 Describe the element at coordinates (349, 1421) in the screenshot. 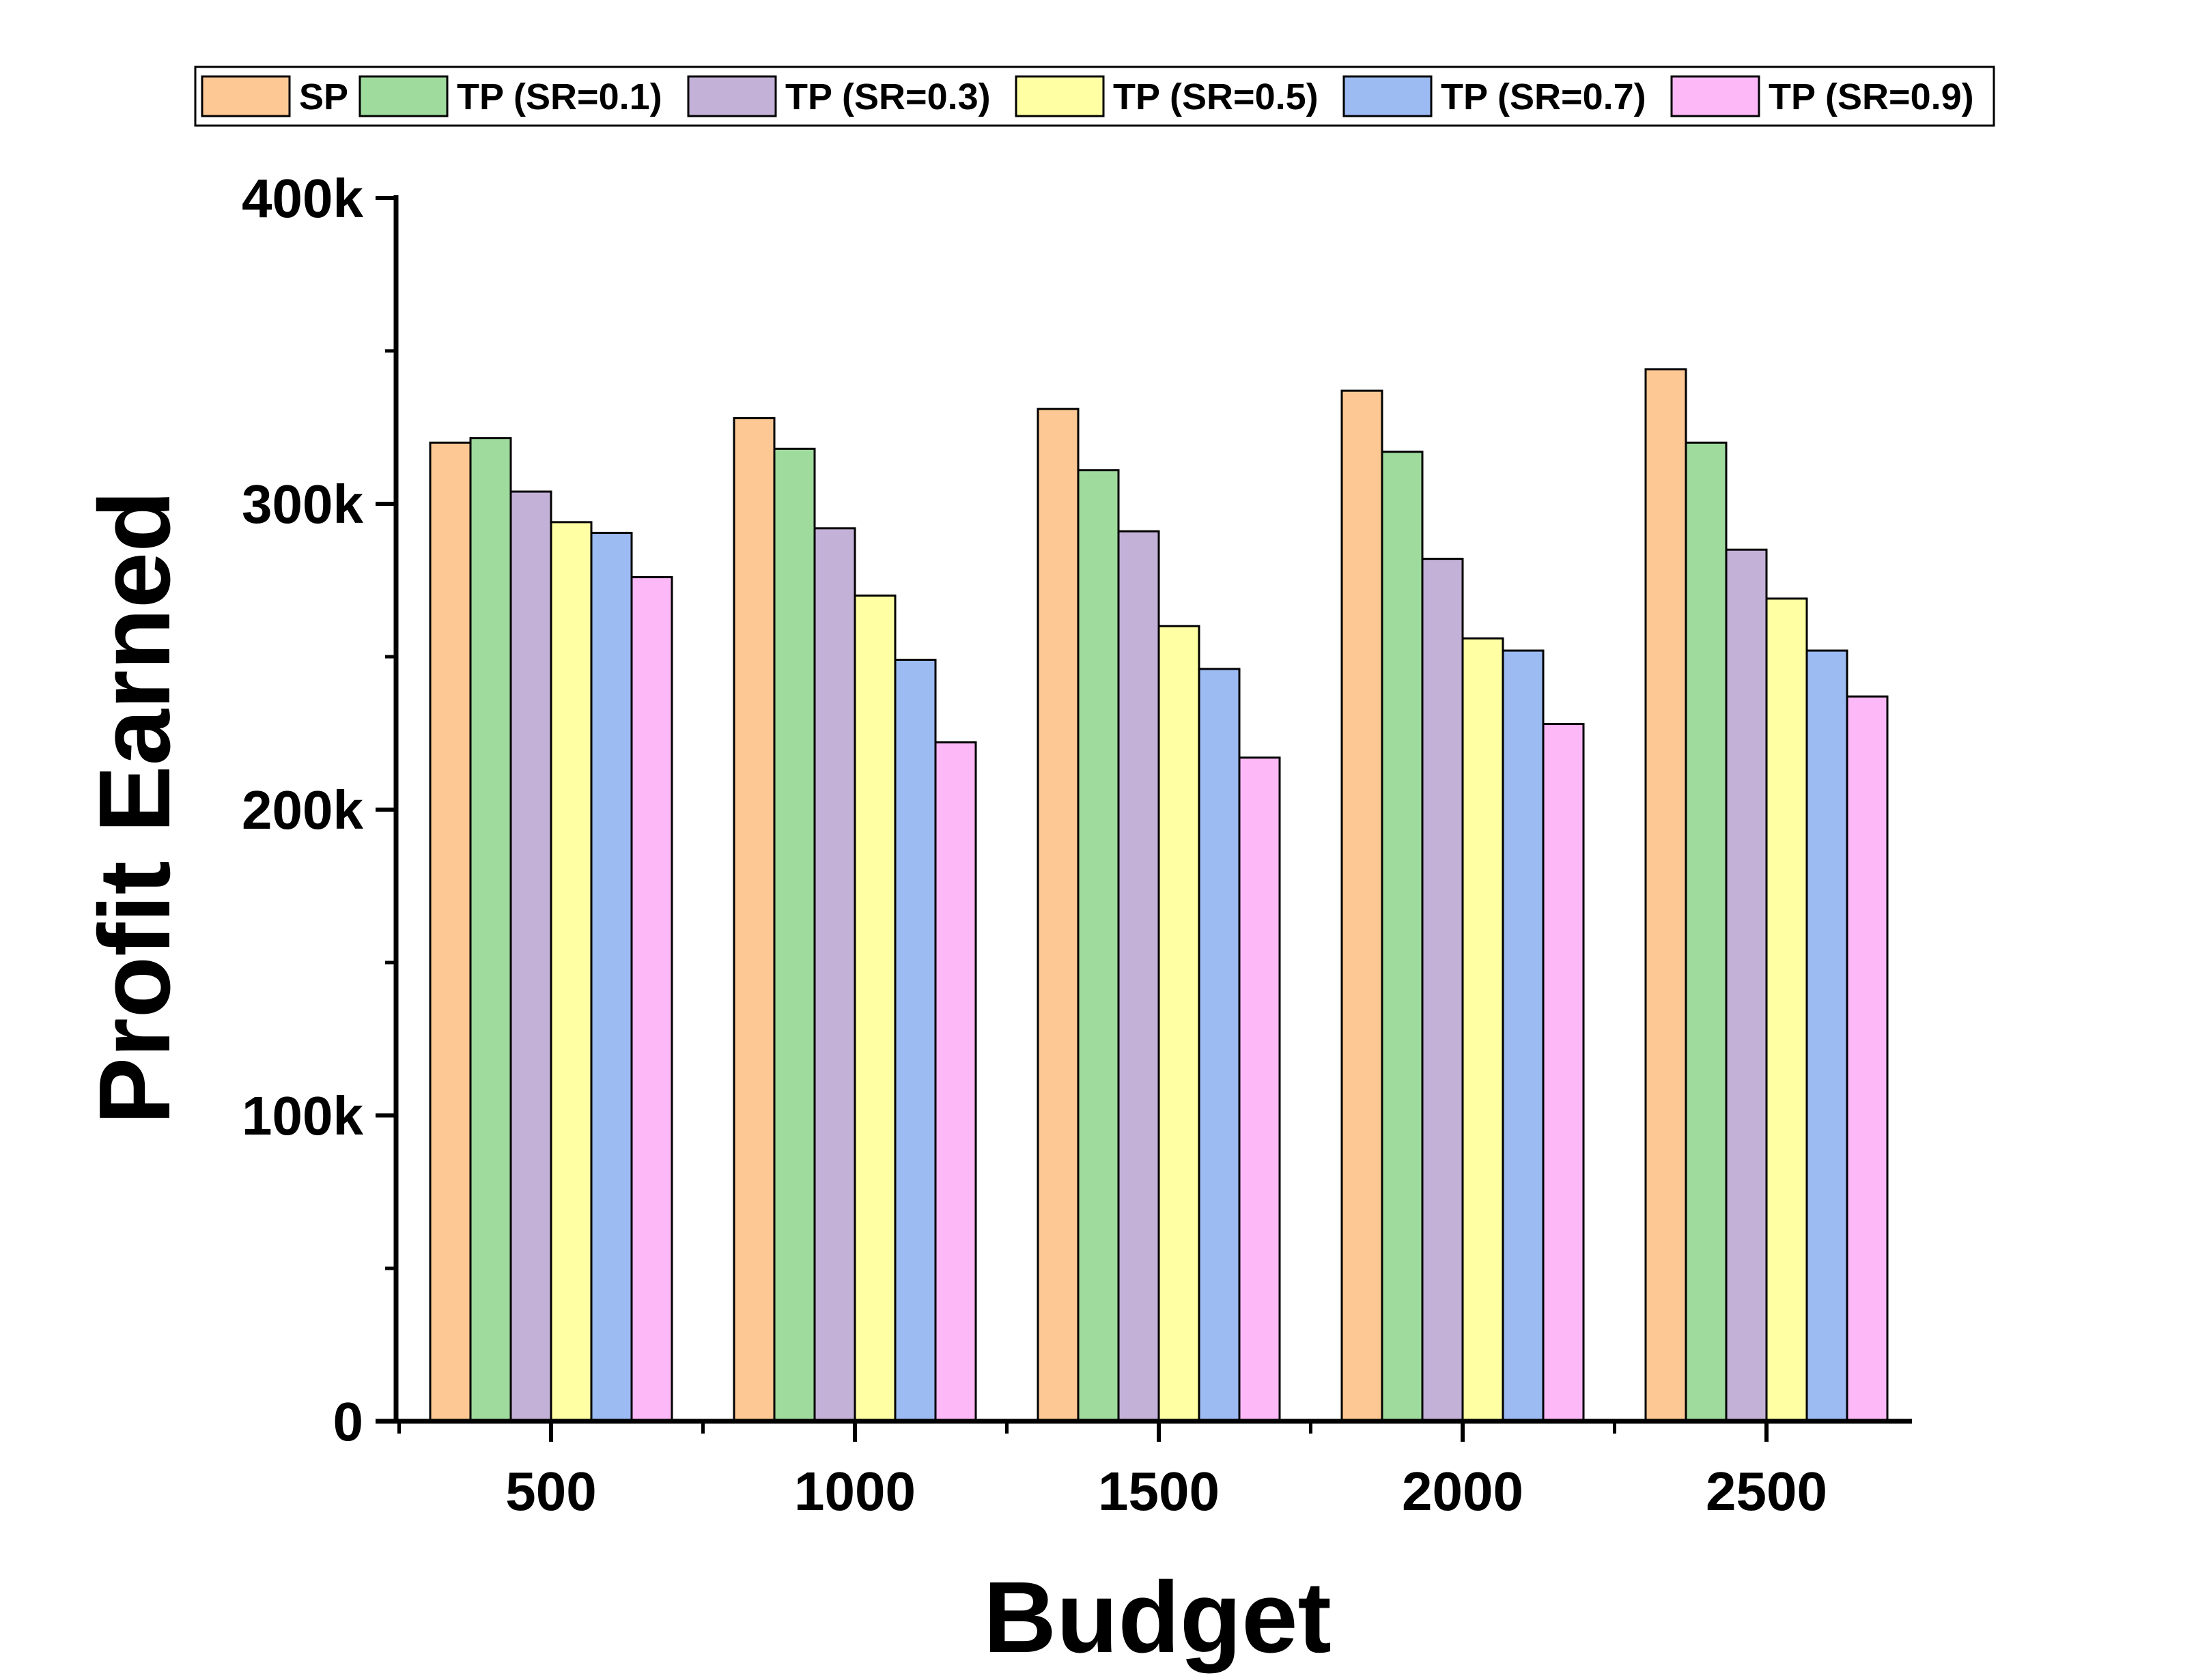

I see `y-tick-label: 0` at that location.